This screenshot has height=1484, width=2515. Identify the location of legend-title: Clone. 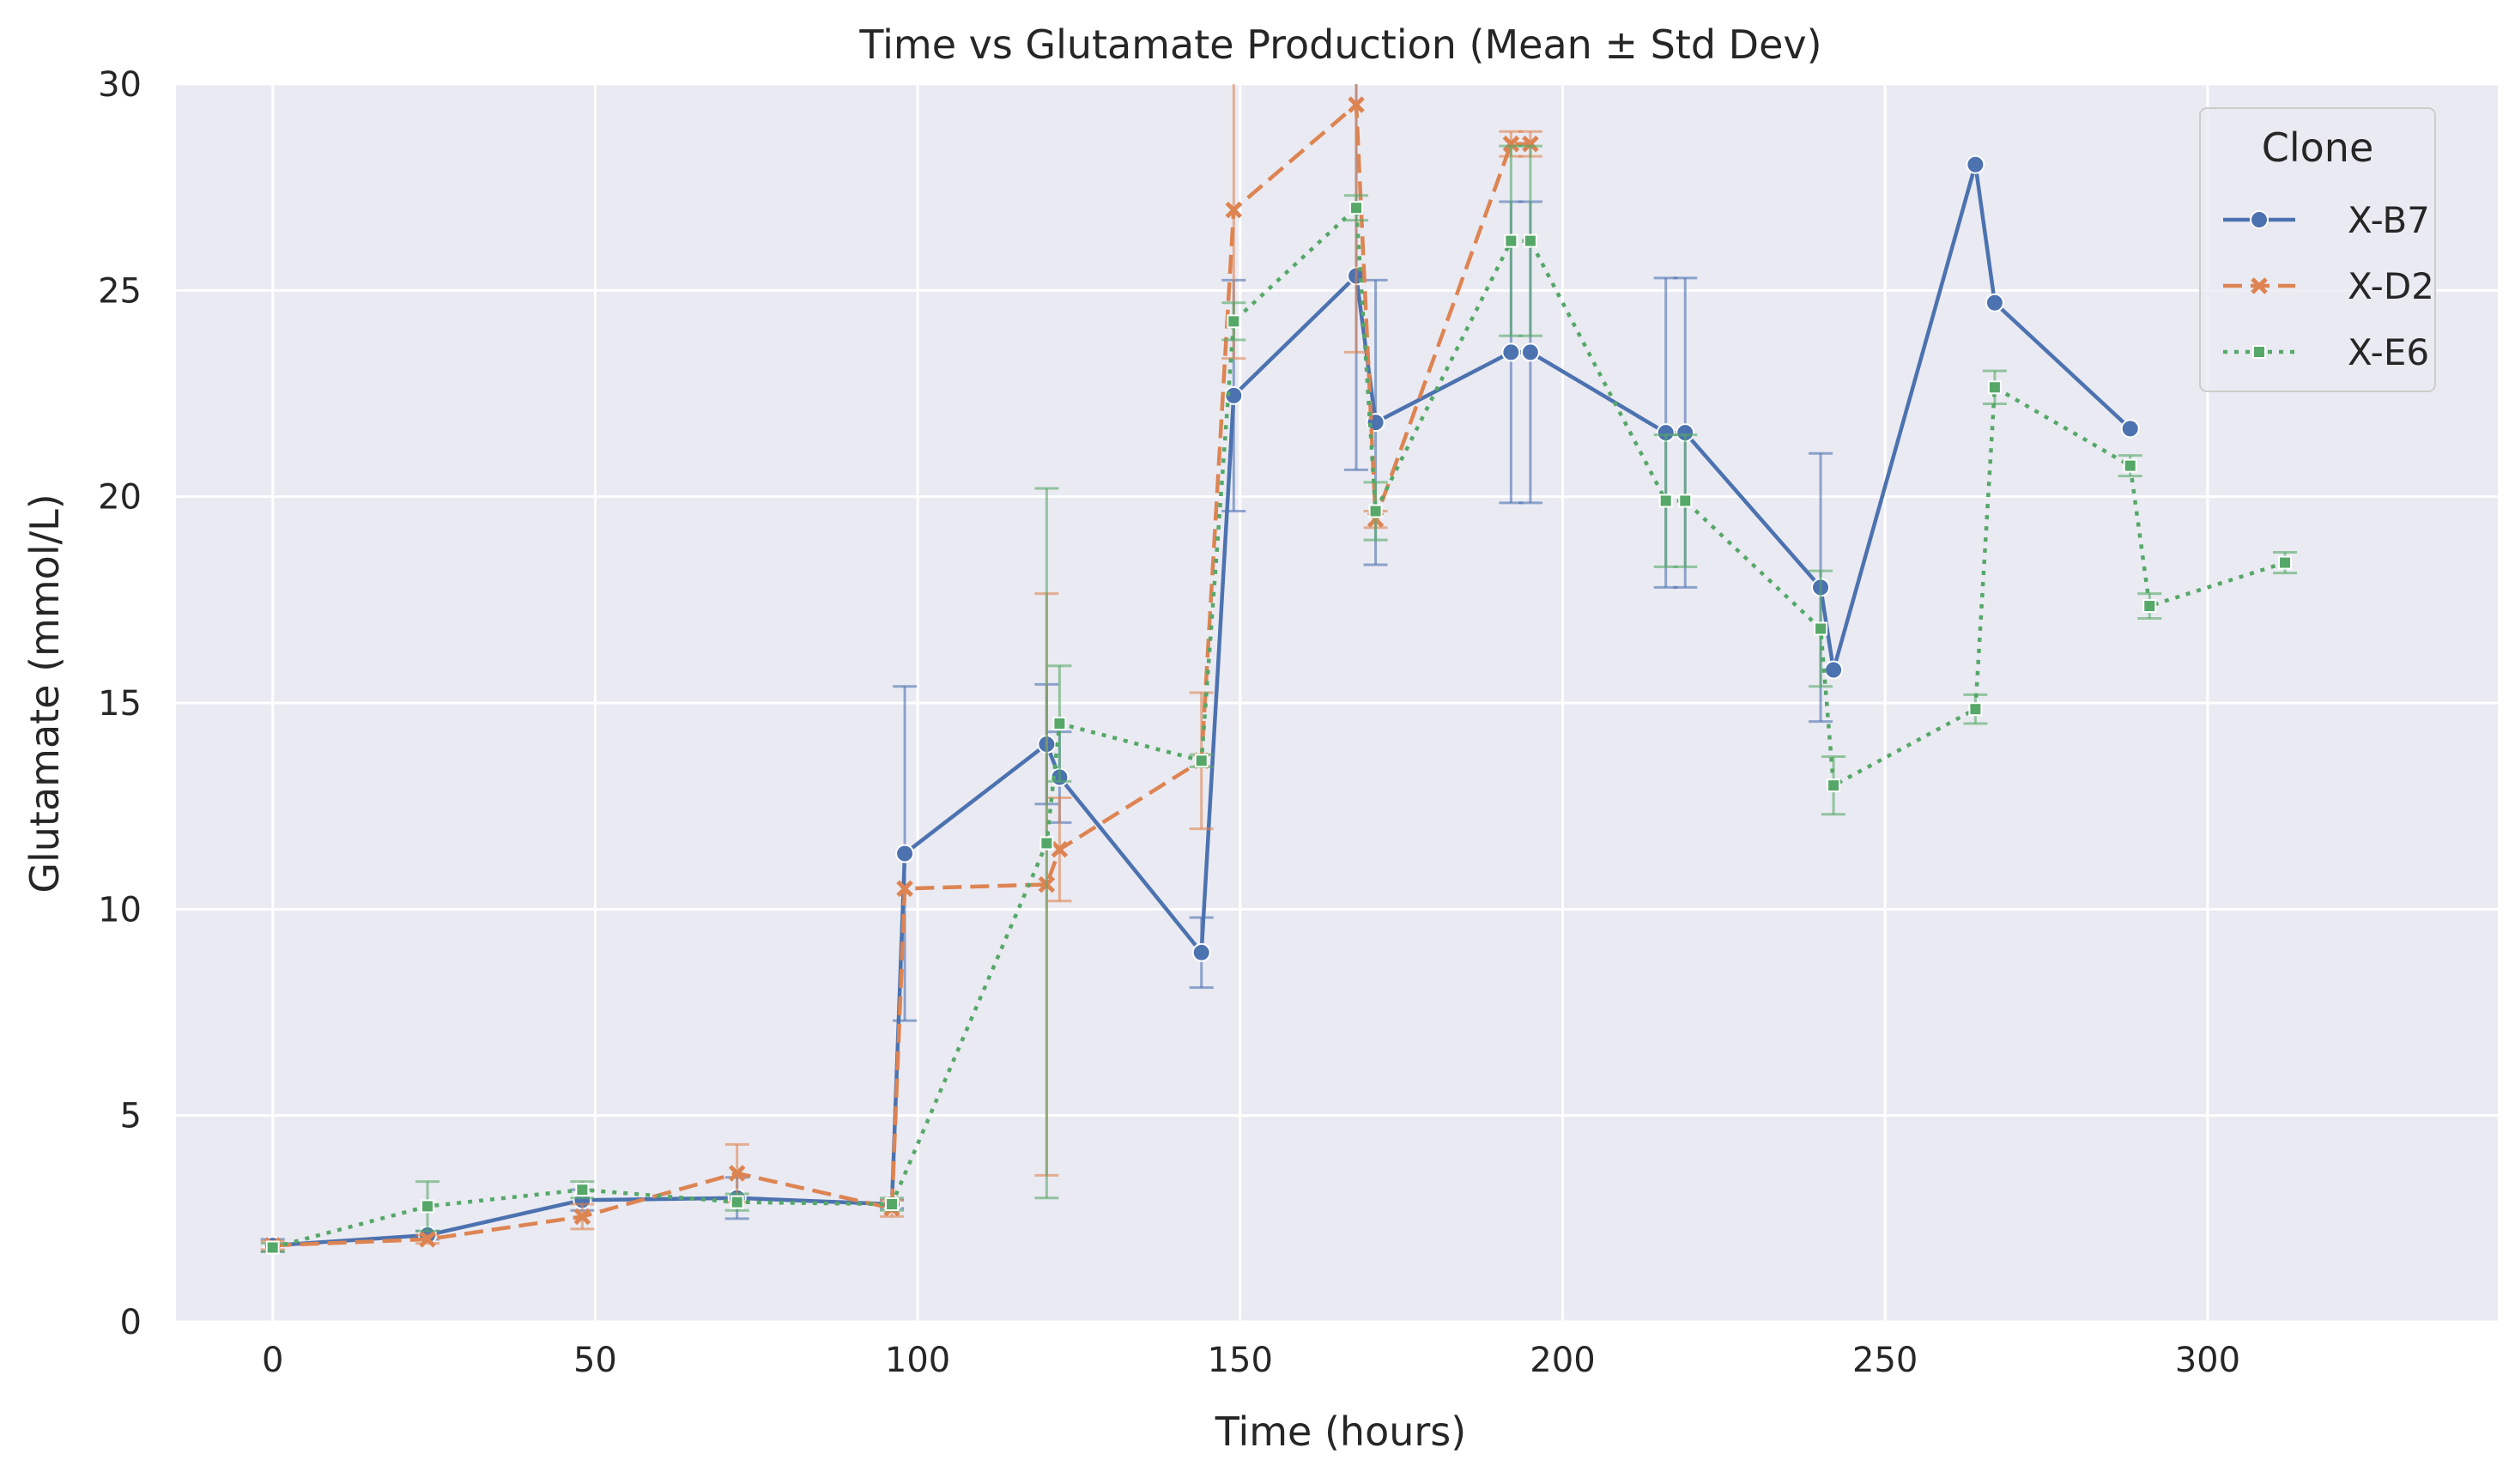
(2318, 147).